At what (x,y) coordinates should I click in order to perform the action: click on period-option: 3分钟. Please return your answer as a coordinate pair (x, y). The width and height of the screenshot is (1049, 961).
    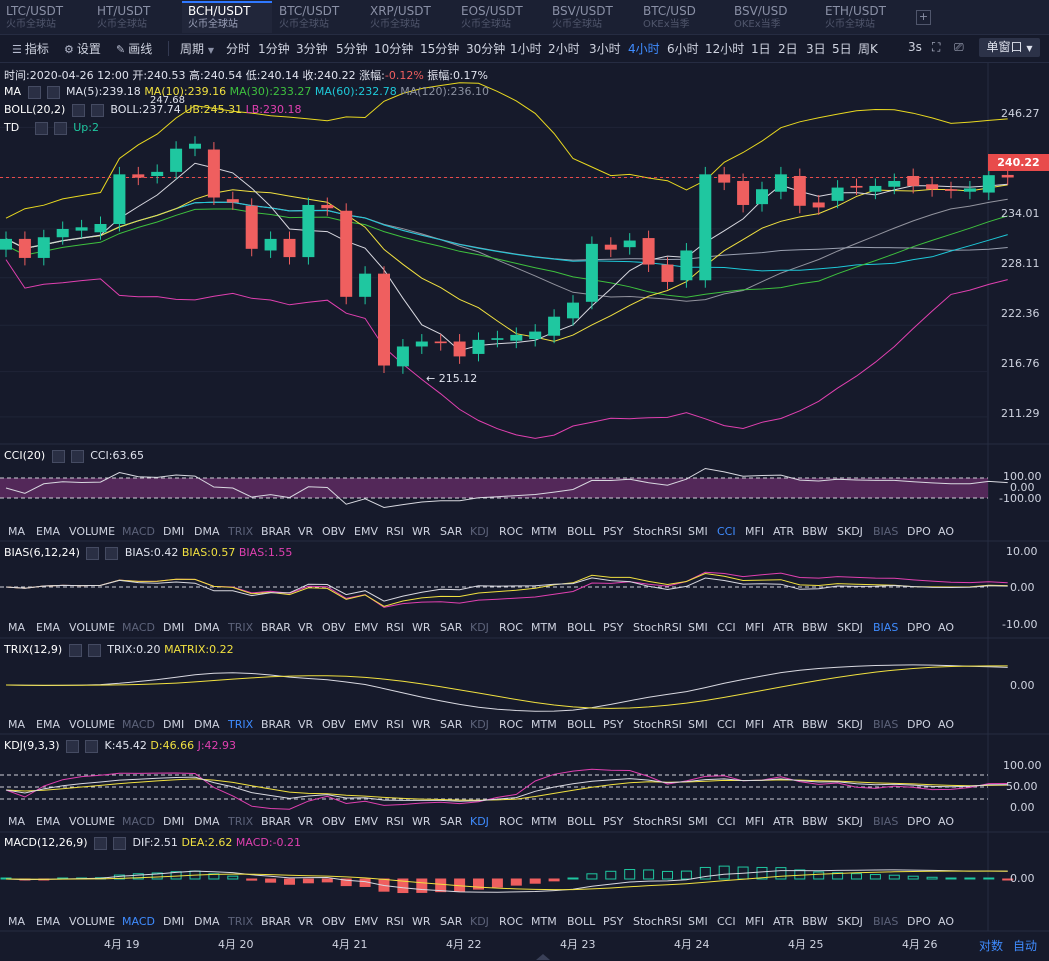
    Looking at the image, I should click on (312, 49).